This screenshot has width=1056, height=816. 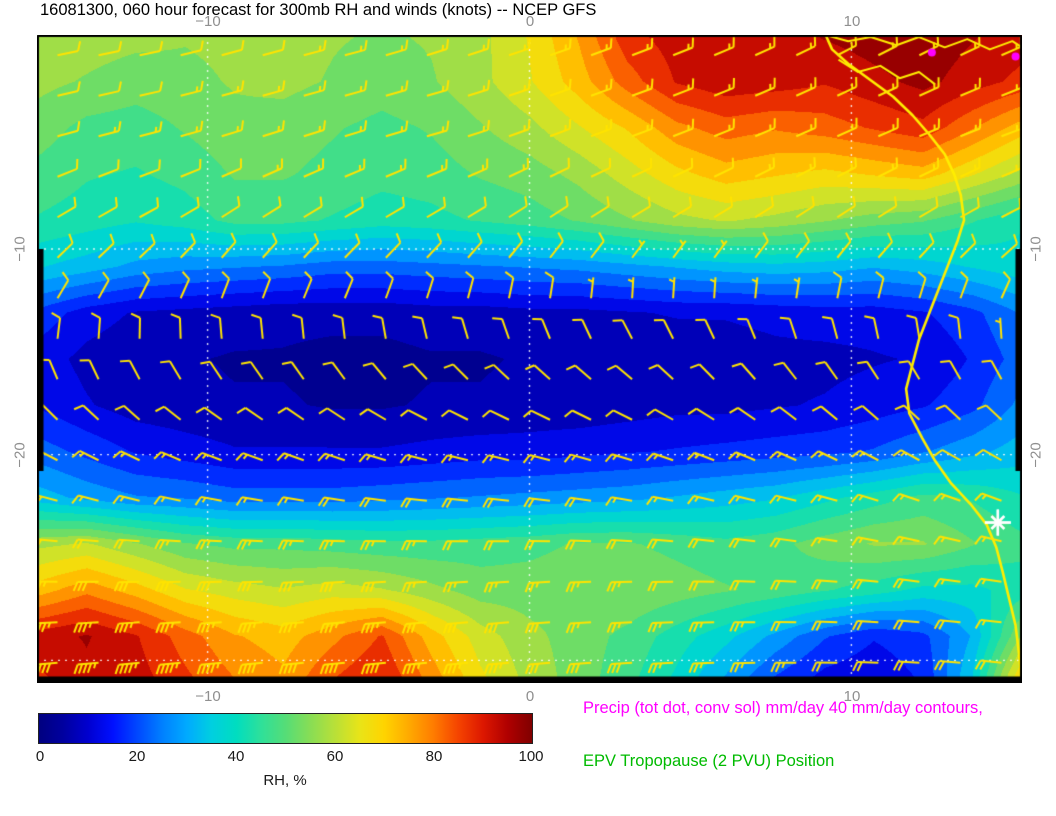 I want to click on colorbar-label: RH, %, so click(x=285, y=780).